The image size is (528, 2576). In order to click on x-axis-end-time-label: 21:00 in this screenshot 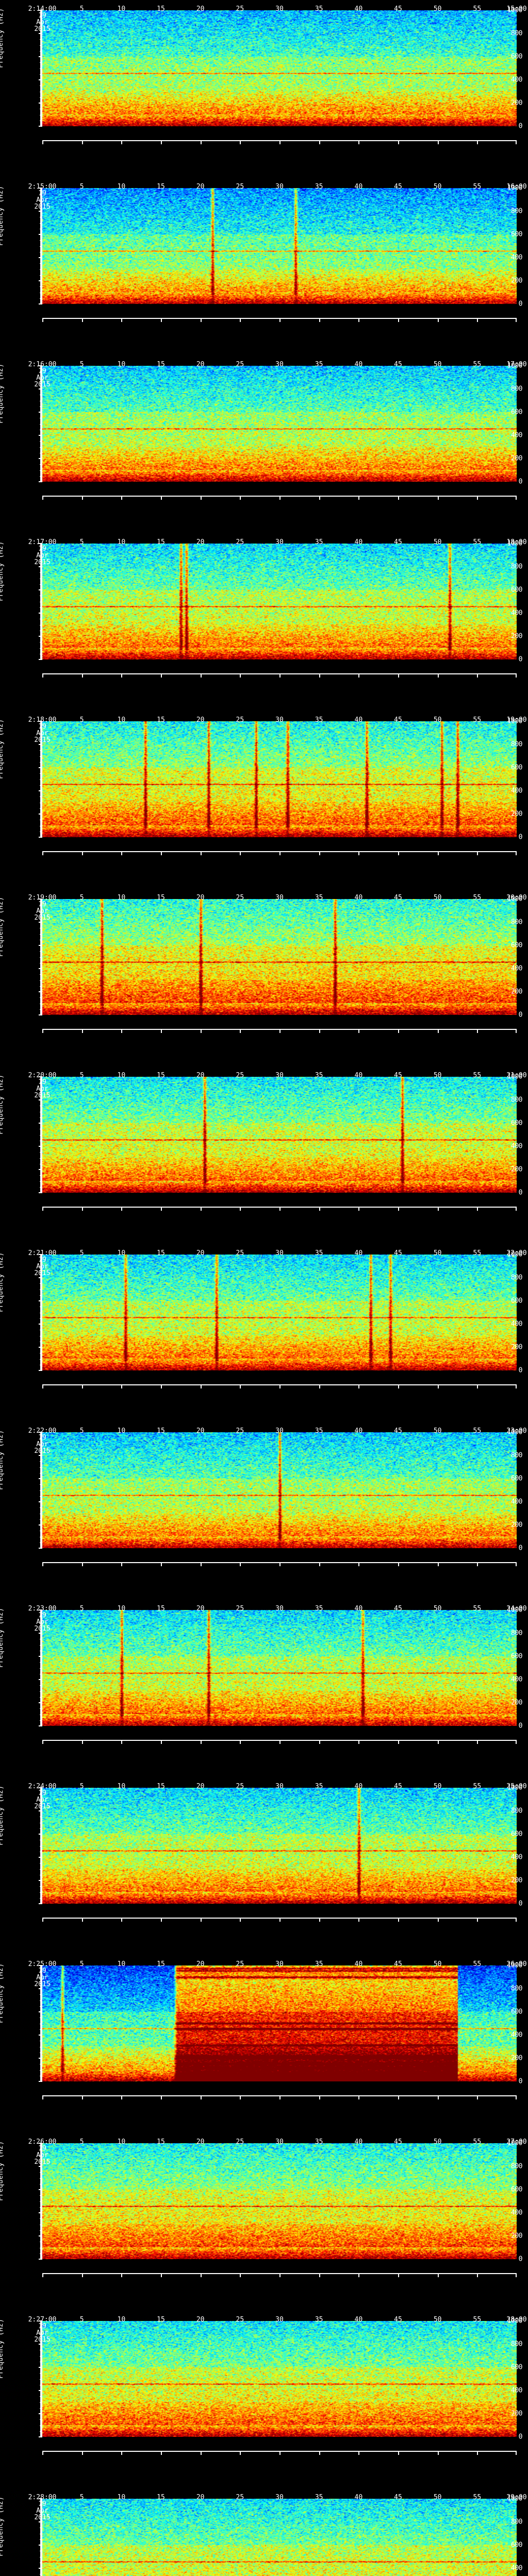, I will do `click(516, 1075)`.